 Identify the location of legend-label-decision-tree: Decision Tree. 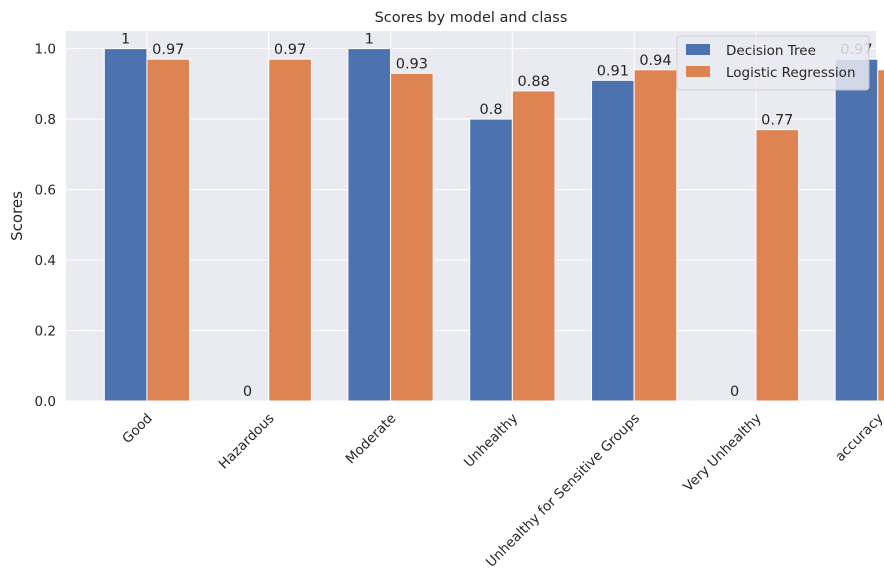
(771, 51).